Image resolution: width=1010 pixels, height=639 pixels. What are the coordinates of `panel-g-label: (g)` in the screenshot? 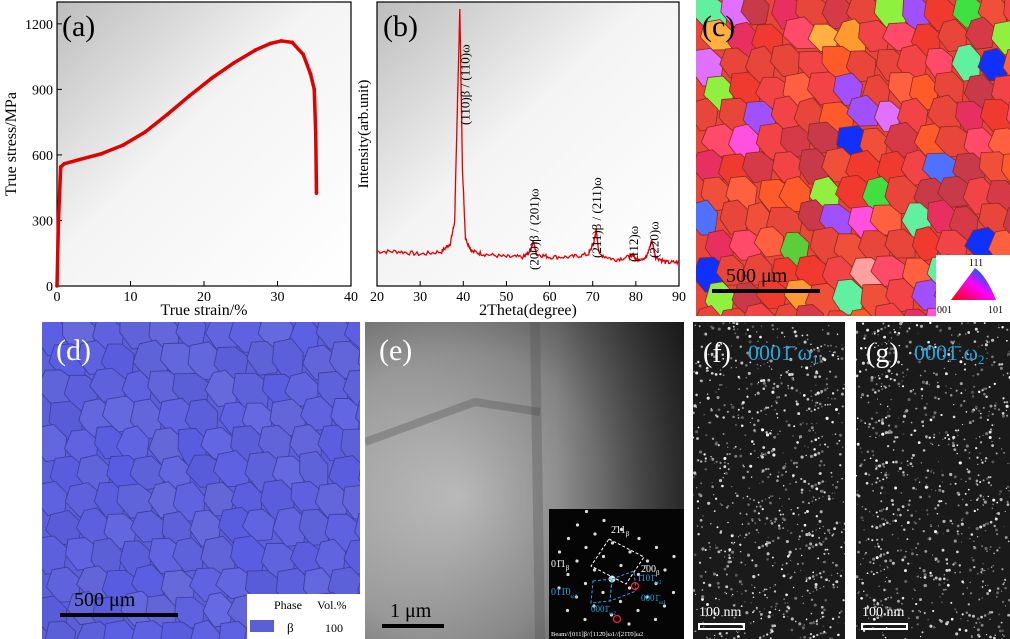 It's located at (882, 353).